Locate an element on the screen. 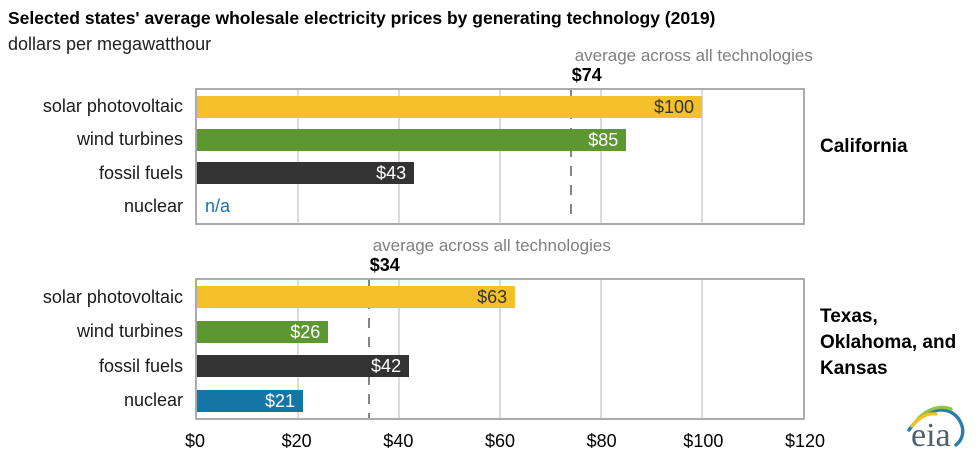 Image resolution: width=978 pixels, height=466 pixels. bar-value-label: $26 is located at coordinates (305, 331).